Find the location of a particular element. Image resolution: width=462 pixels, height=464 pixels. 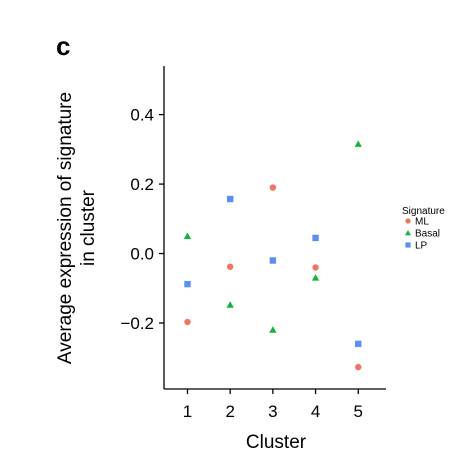

legend-key-ml is located at coordinates (408, 221).